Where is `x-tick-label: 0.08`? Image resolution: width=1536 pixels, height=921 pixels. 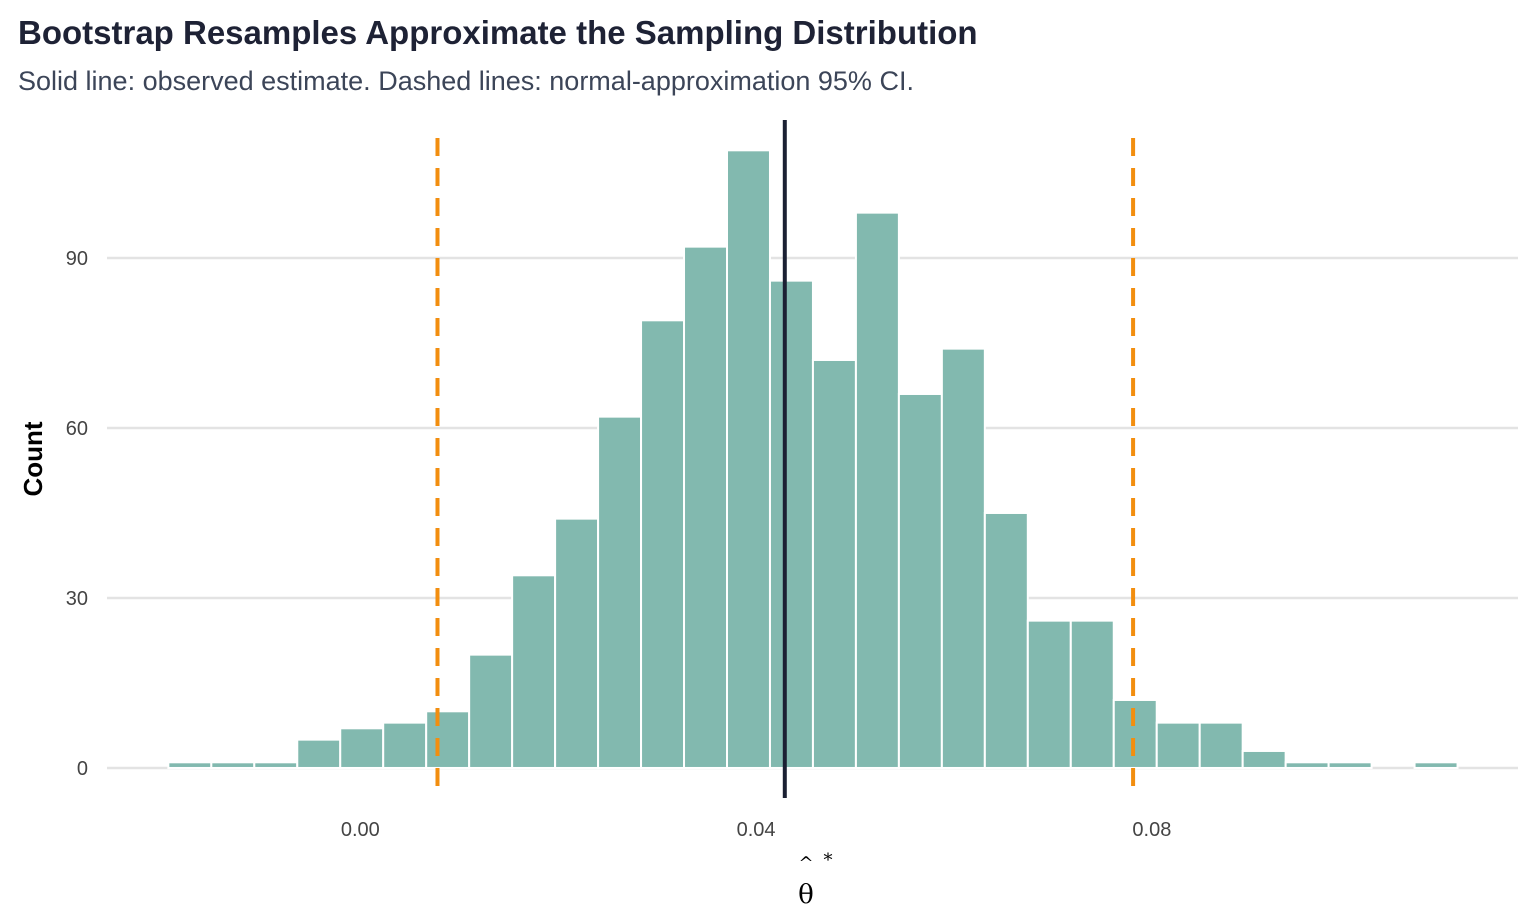
x-tick-label: 0.08 is located at coordinates (1151, 830).